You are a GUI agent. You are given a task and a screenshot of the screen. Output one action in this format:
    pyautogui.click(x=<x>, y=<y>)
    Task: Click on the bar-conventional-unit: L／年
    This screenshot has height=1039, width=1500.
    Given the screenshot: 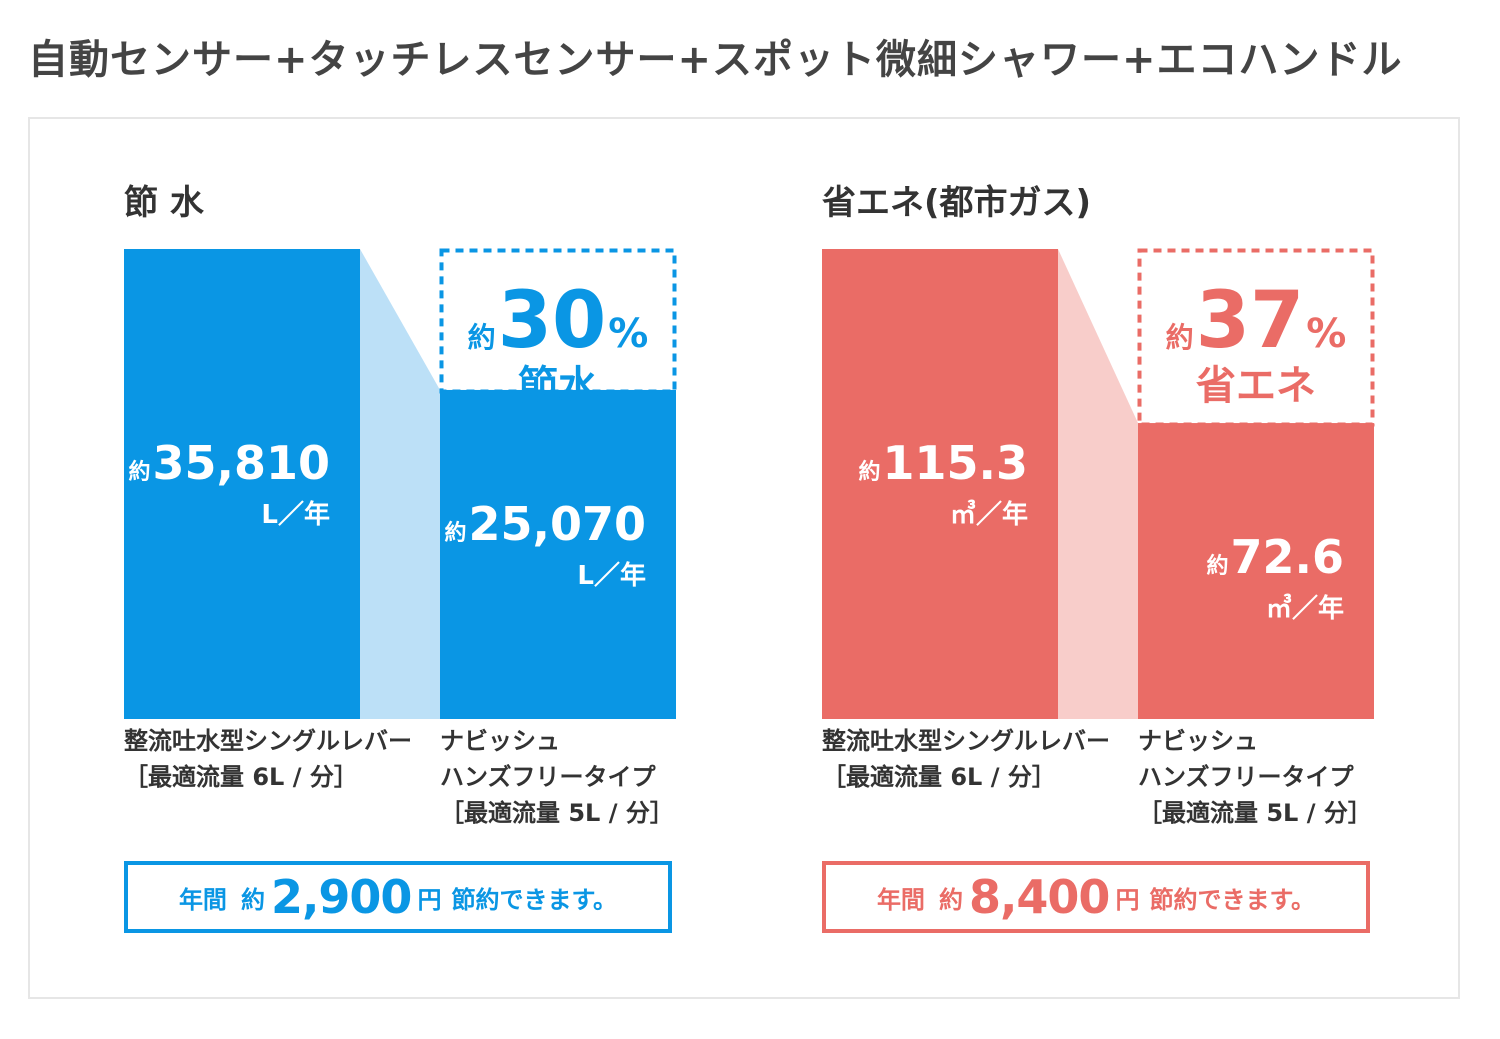 What is the action you would take?
    pyautogui.click(x=295, y=514)
    